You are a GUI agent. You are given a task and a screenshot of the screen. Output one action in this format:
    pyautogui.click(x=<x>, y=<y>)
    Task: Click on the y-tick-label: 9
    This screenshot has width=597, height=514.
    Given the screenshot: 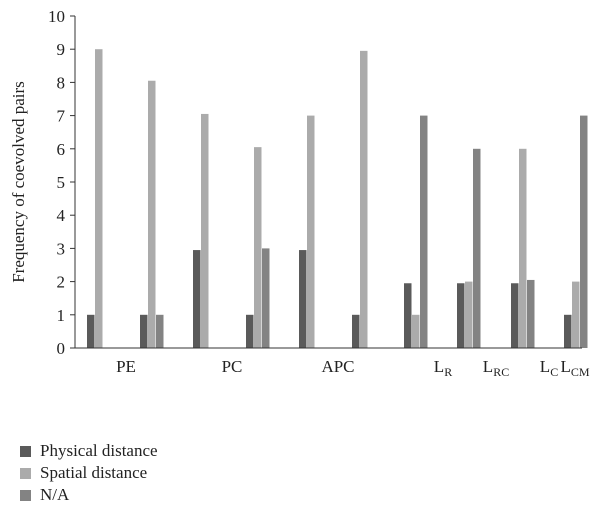 What is the action you would take?
    pyautogui.click(x=61, y=49)
    